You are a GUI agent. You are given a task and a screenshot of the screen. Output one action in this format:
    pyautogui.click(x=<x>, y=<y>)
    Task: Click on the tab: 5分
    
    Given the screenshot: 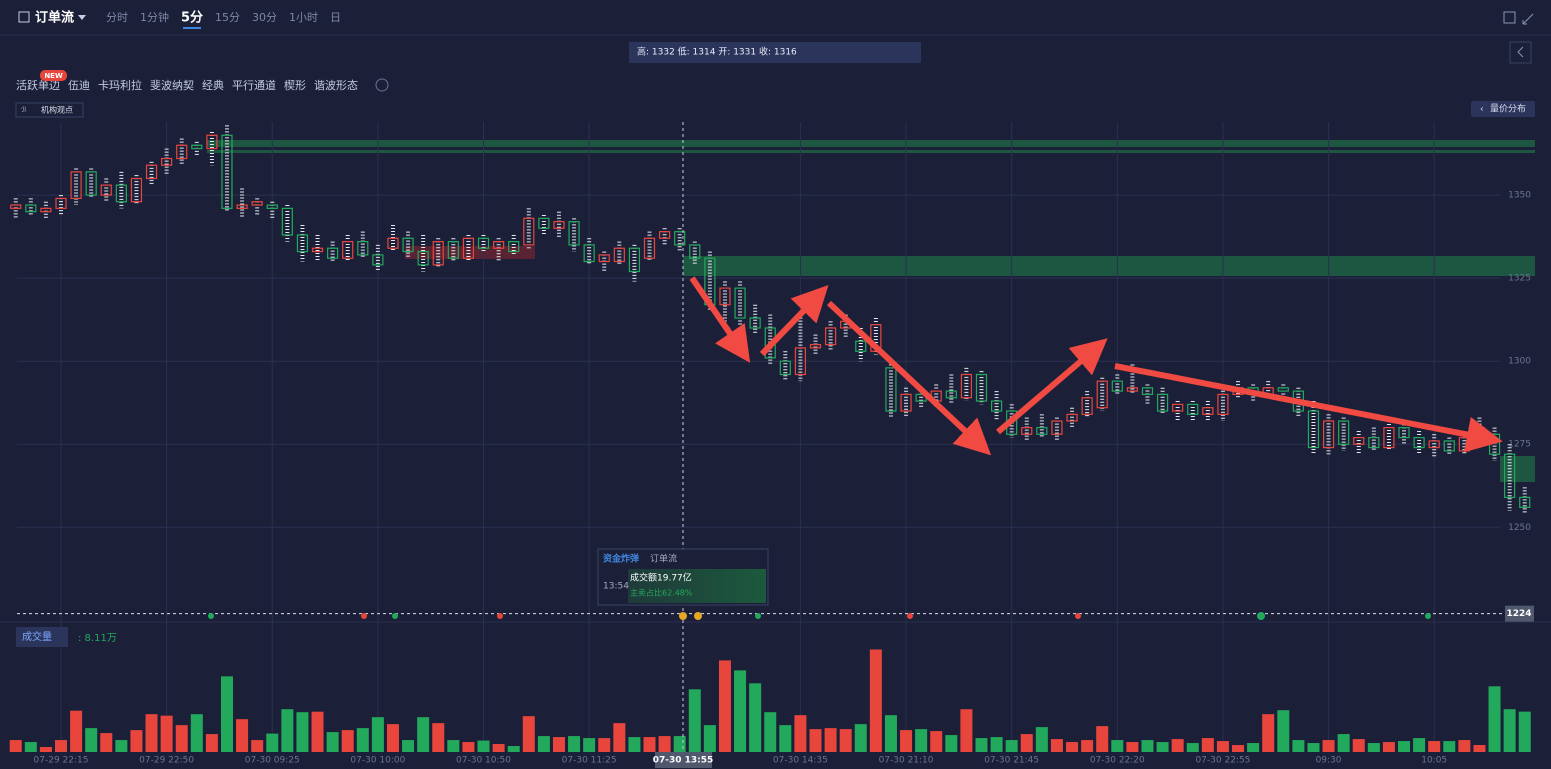 What is the action you would take?
    pyautogui.click(x=192, y=18)
    